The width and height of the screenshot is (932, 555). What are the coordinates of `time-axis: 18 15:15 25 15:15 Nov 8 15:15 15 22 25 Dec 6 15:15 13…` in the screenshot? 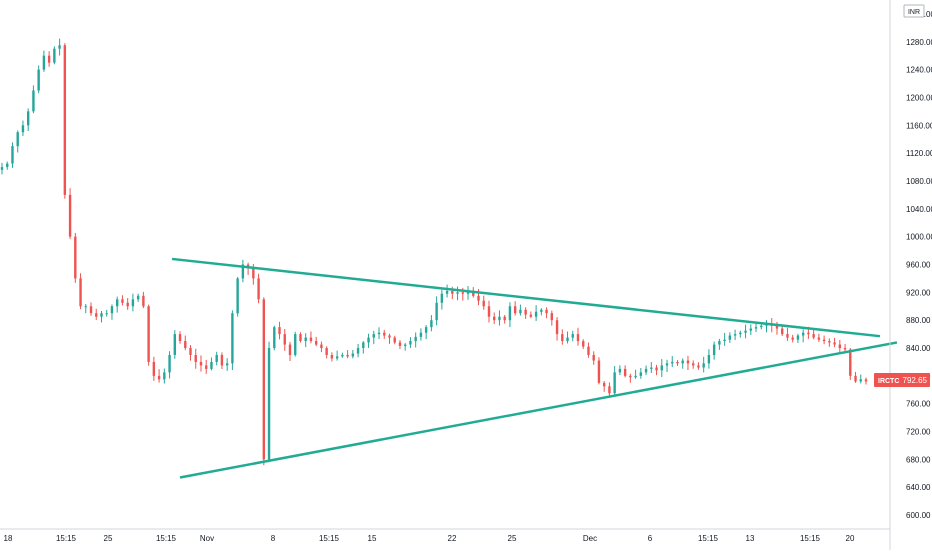 It's located at (429, 538).